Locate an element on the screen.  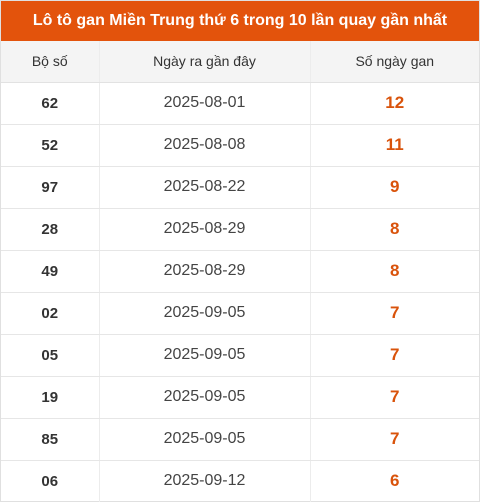
cell-gan-days: 12 is located at coordinates (394, 103).